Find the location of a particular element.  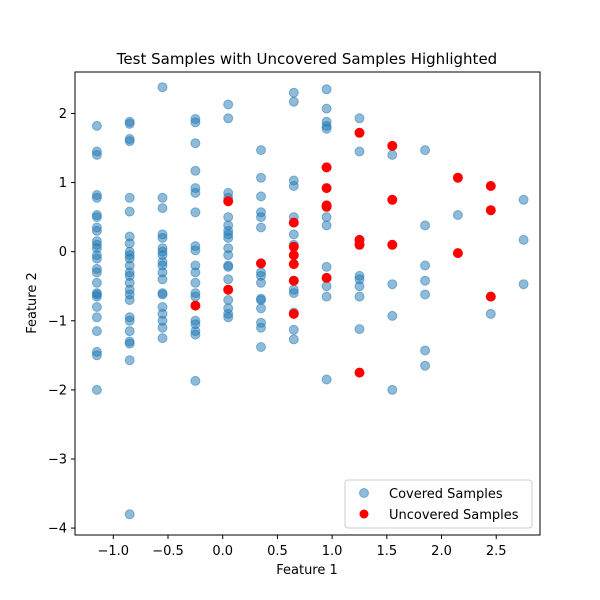

y-tick-label: 0 is located at coordinates (63, 252).